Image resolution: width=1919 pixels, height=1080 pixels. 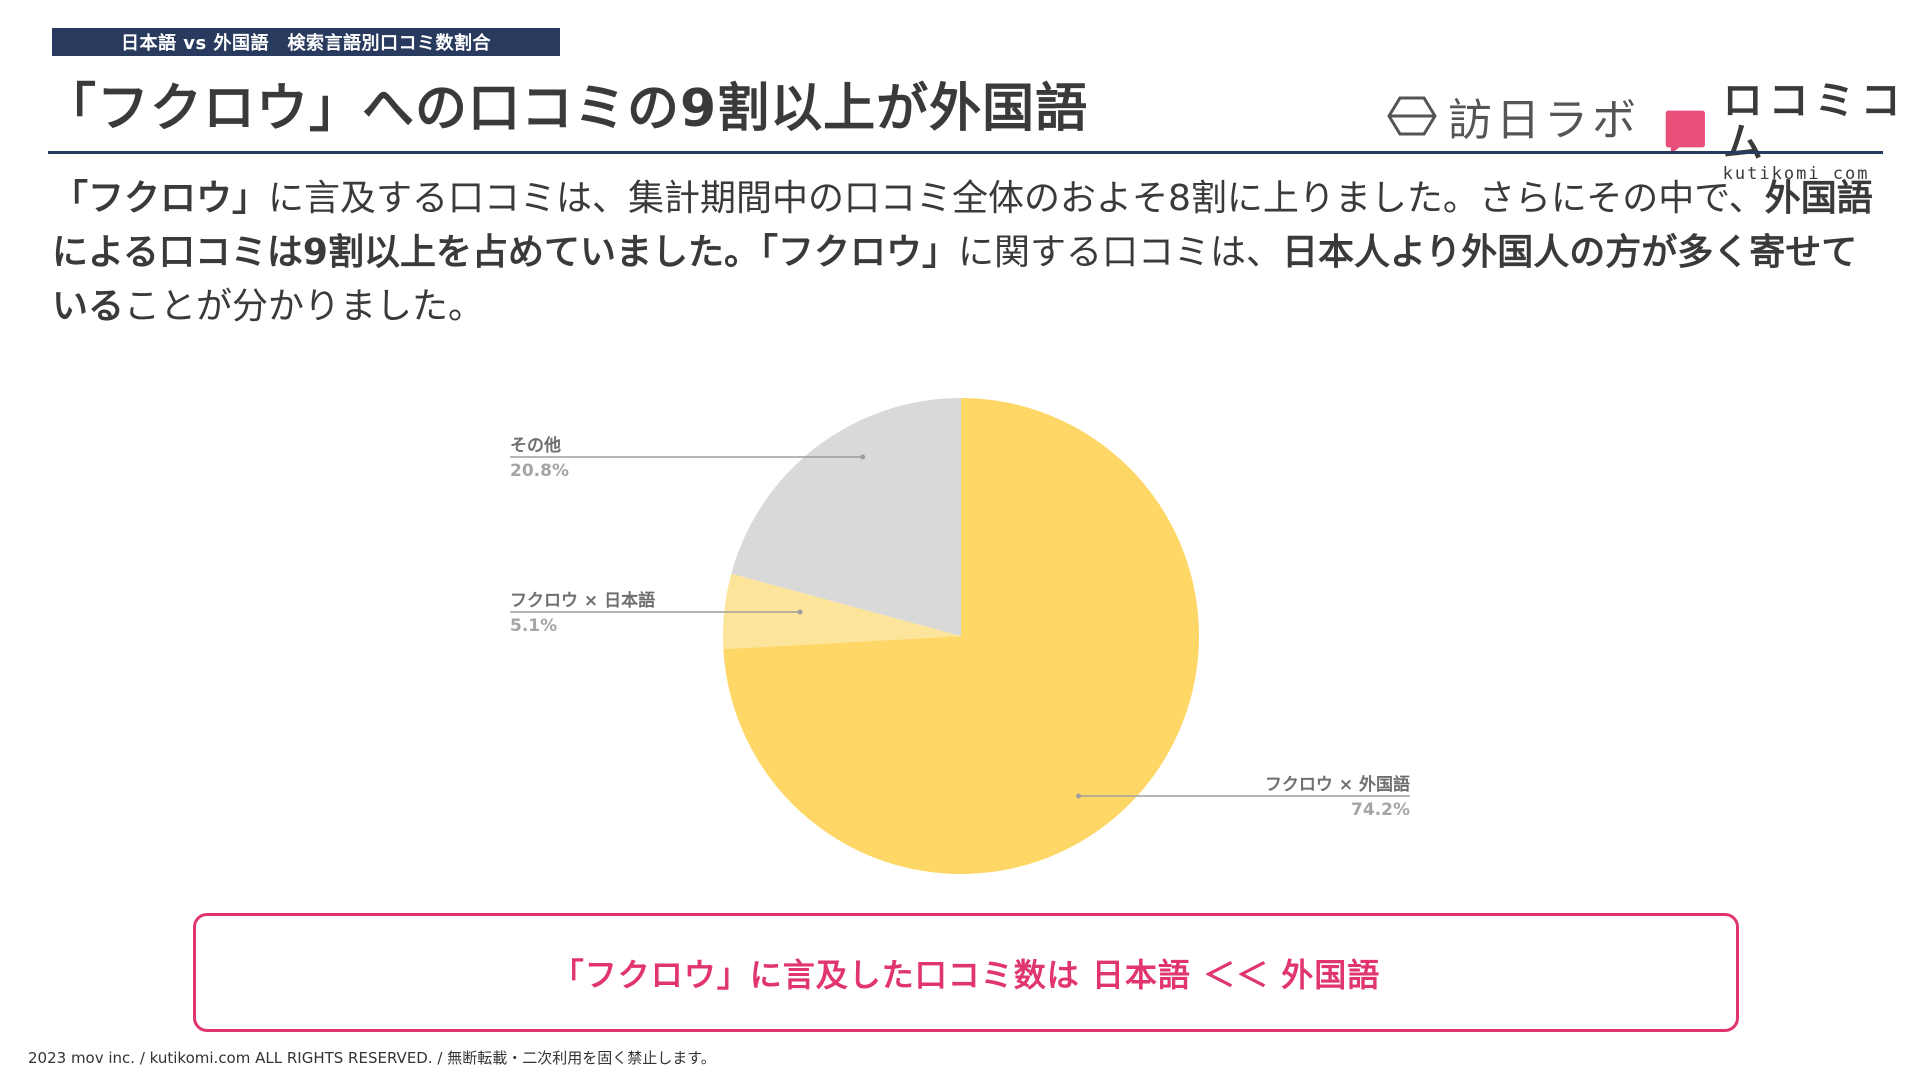 I want to click on speech-bubble-logo-icon, so click(x=1685, y=132).